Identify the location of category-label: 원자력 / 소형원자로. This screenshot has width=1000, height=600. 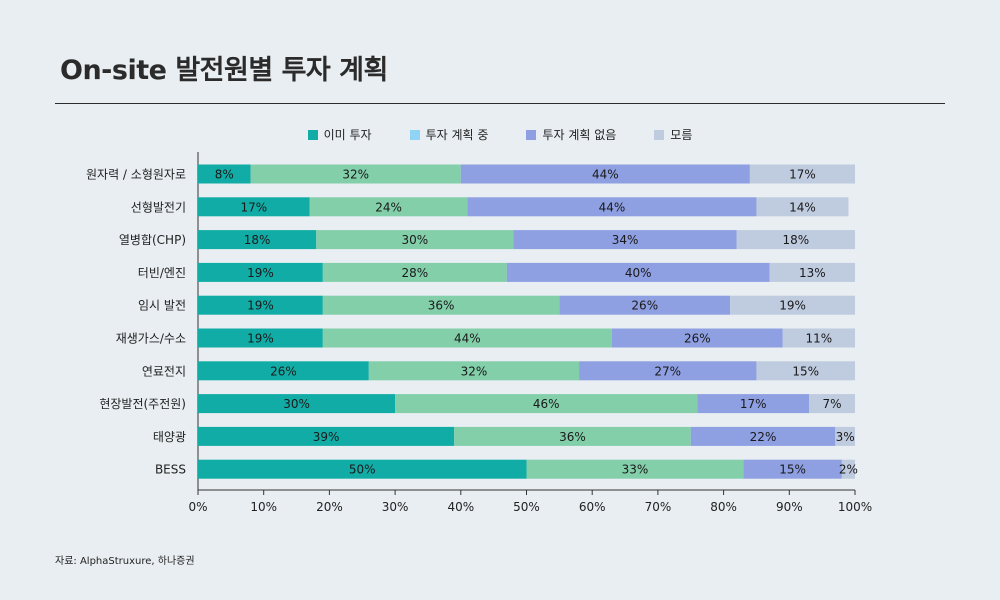
(136, 175).